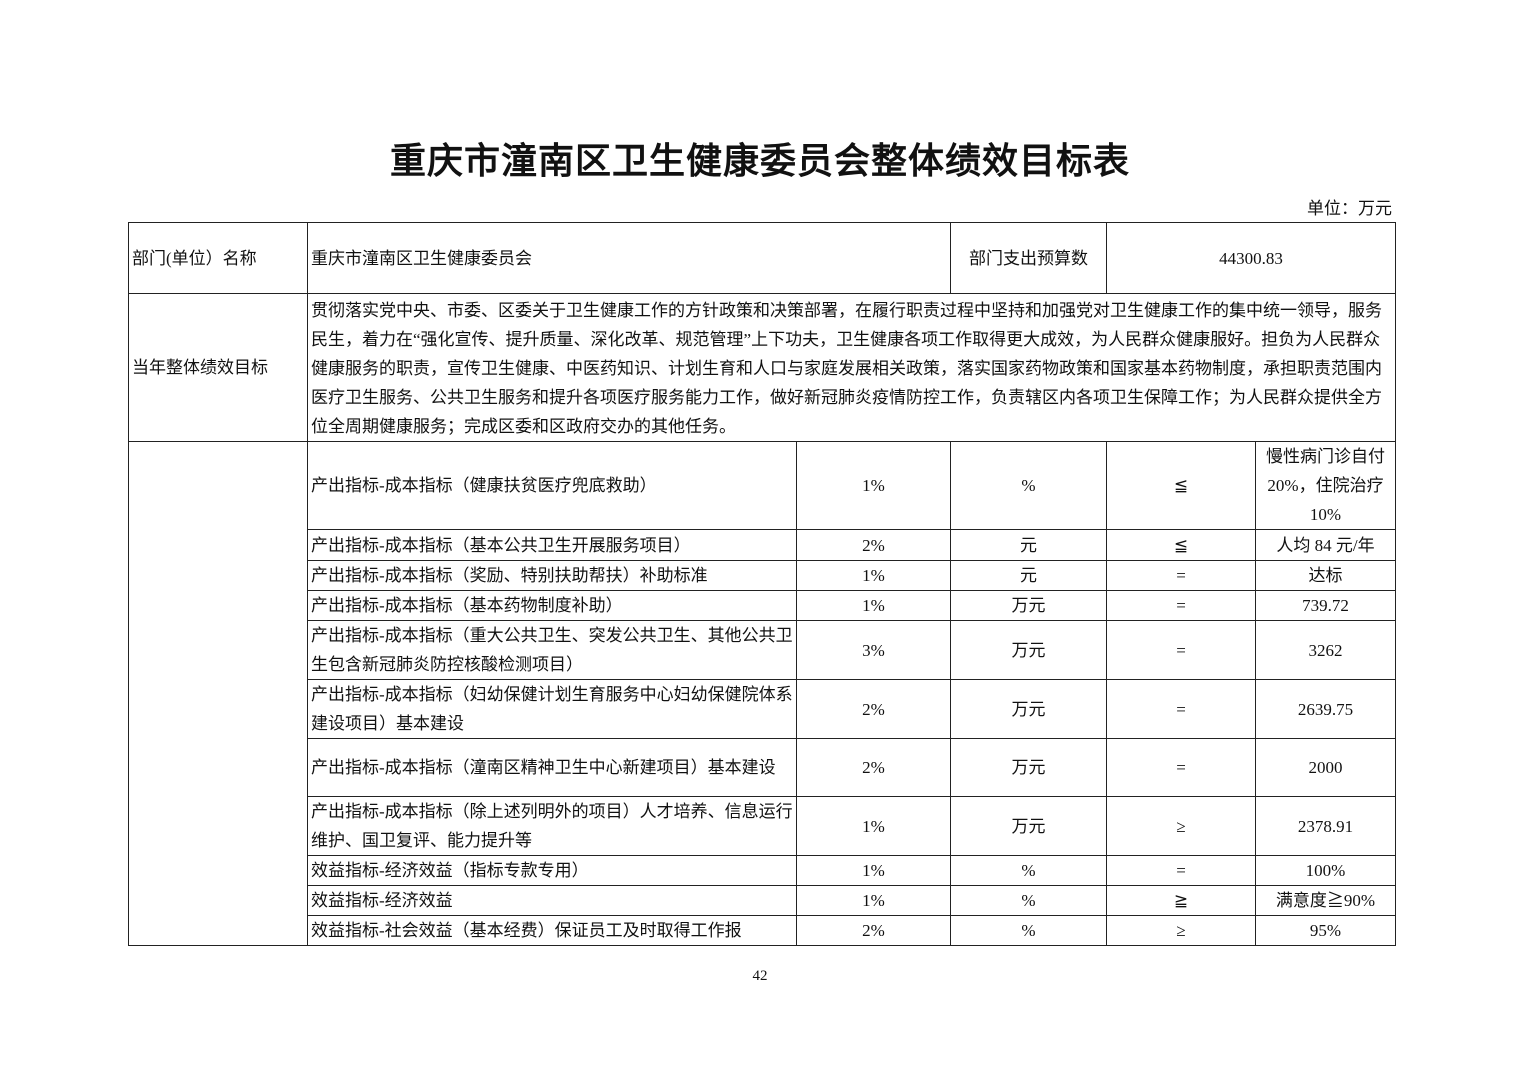 Image resolution: width=1520 pixels, height=1074 pixels. Describe the element at coordinates (1325, 545) in the screenshot. I see `indicator-target: 人均 84 元/年` at that location.